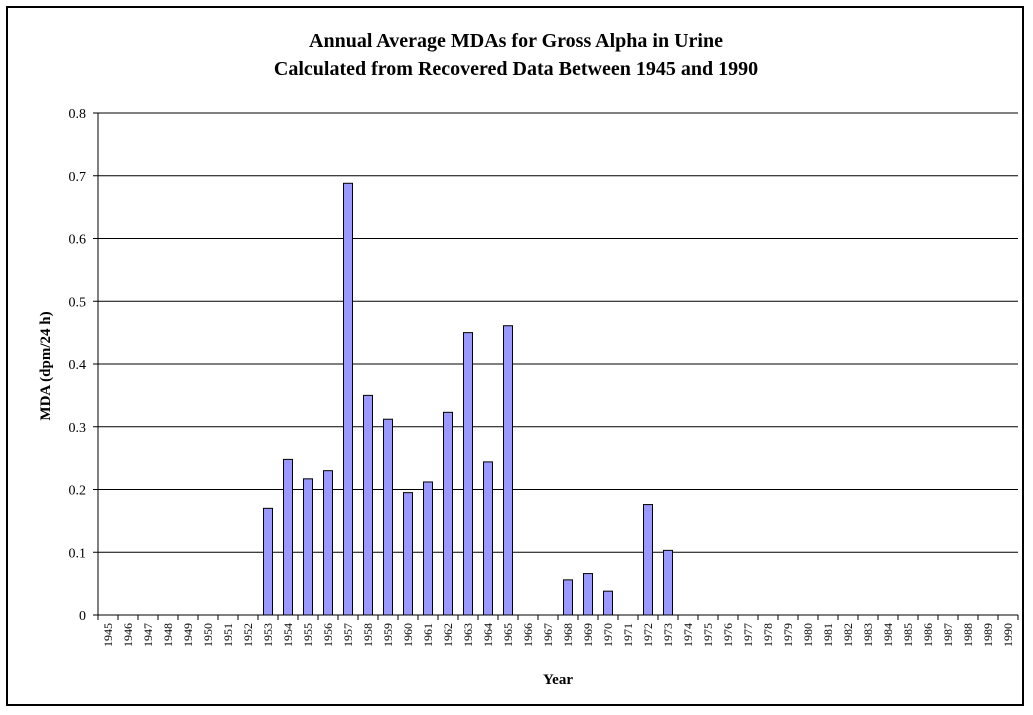 The image size is (1033, 715). What do you see at coordinates (388, 517) in the screenshot?
I see `bar-1959` at bounding box center [388, 517].